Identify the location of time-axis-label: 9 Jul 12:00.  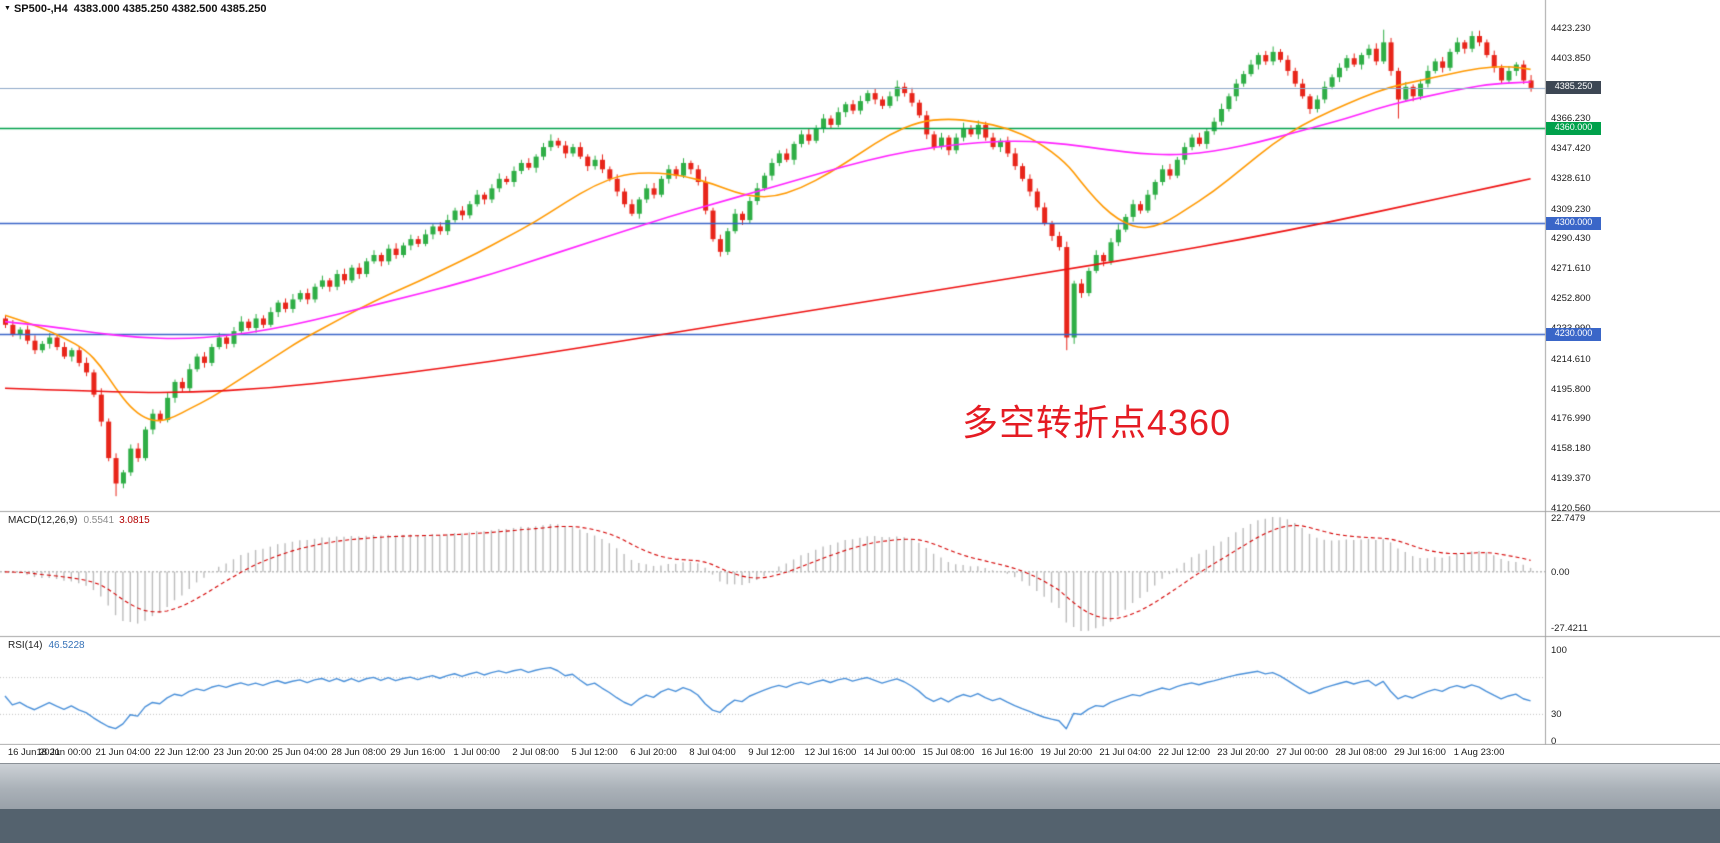
(771, 752).